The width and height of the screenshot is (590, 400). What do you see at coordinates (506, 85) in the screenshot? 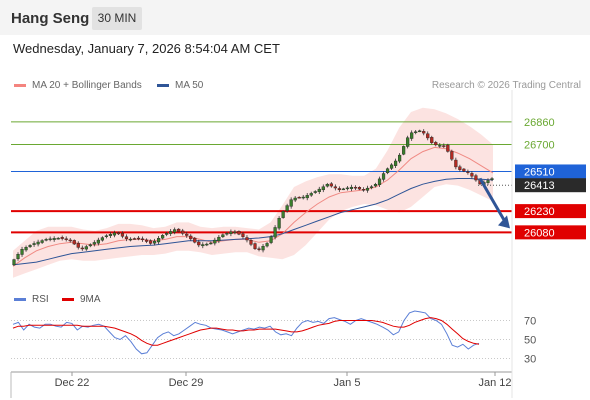
I see `credit-text: Research © 2026 Trading Central` at bounding box center [506, 85].